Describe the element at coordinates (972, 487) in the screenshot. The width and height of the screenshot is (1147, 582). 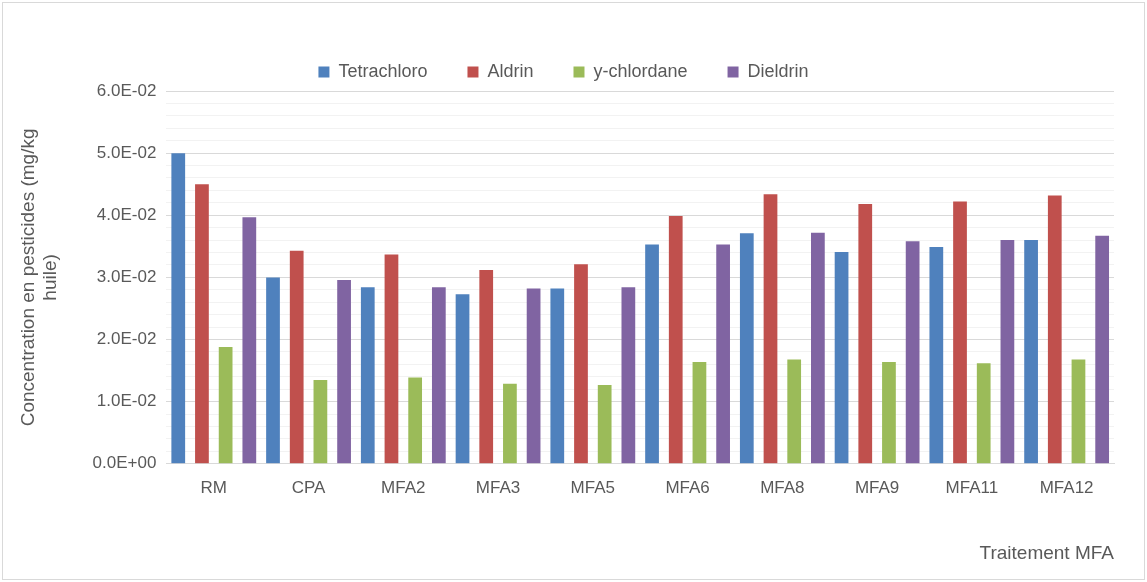
I see `x-tick-label: MFA11` at that location.